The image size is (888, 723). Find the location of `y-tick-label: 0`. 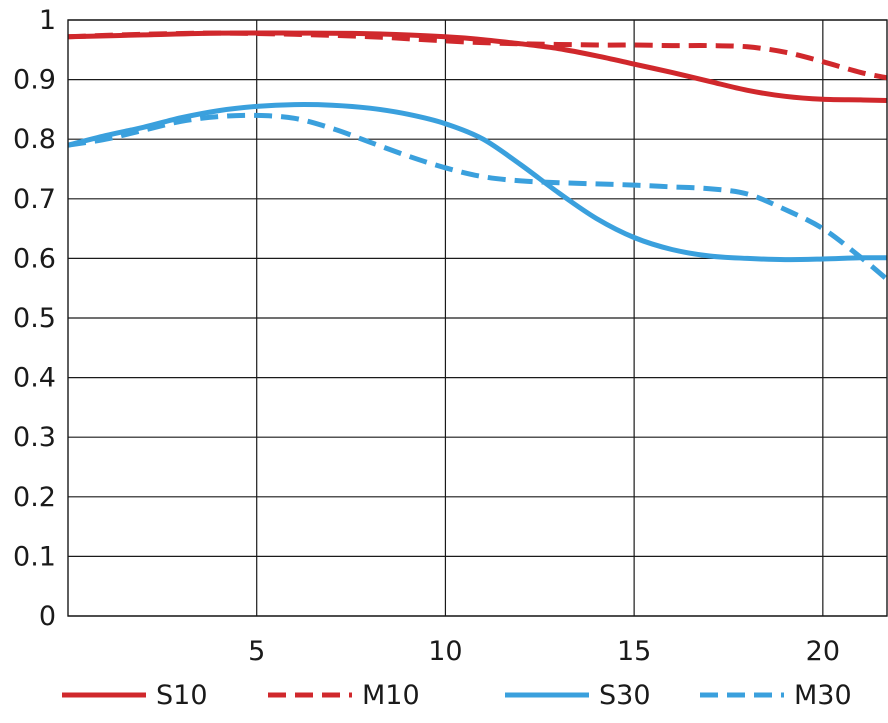

y-tick-label: 0 is located at coordinates (47, 616).